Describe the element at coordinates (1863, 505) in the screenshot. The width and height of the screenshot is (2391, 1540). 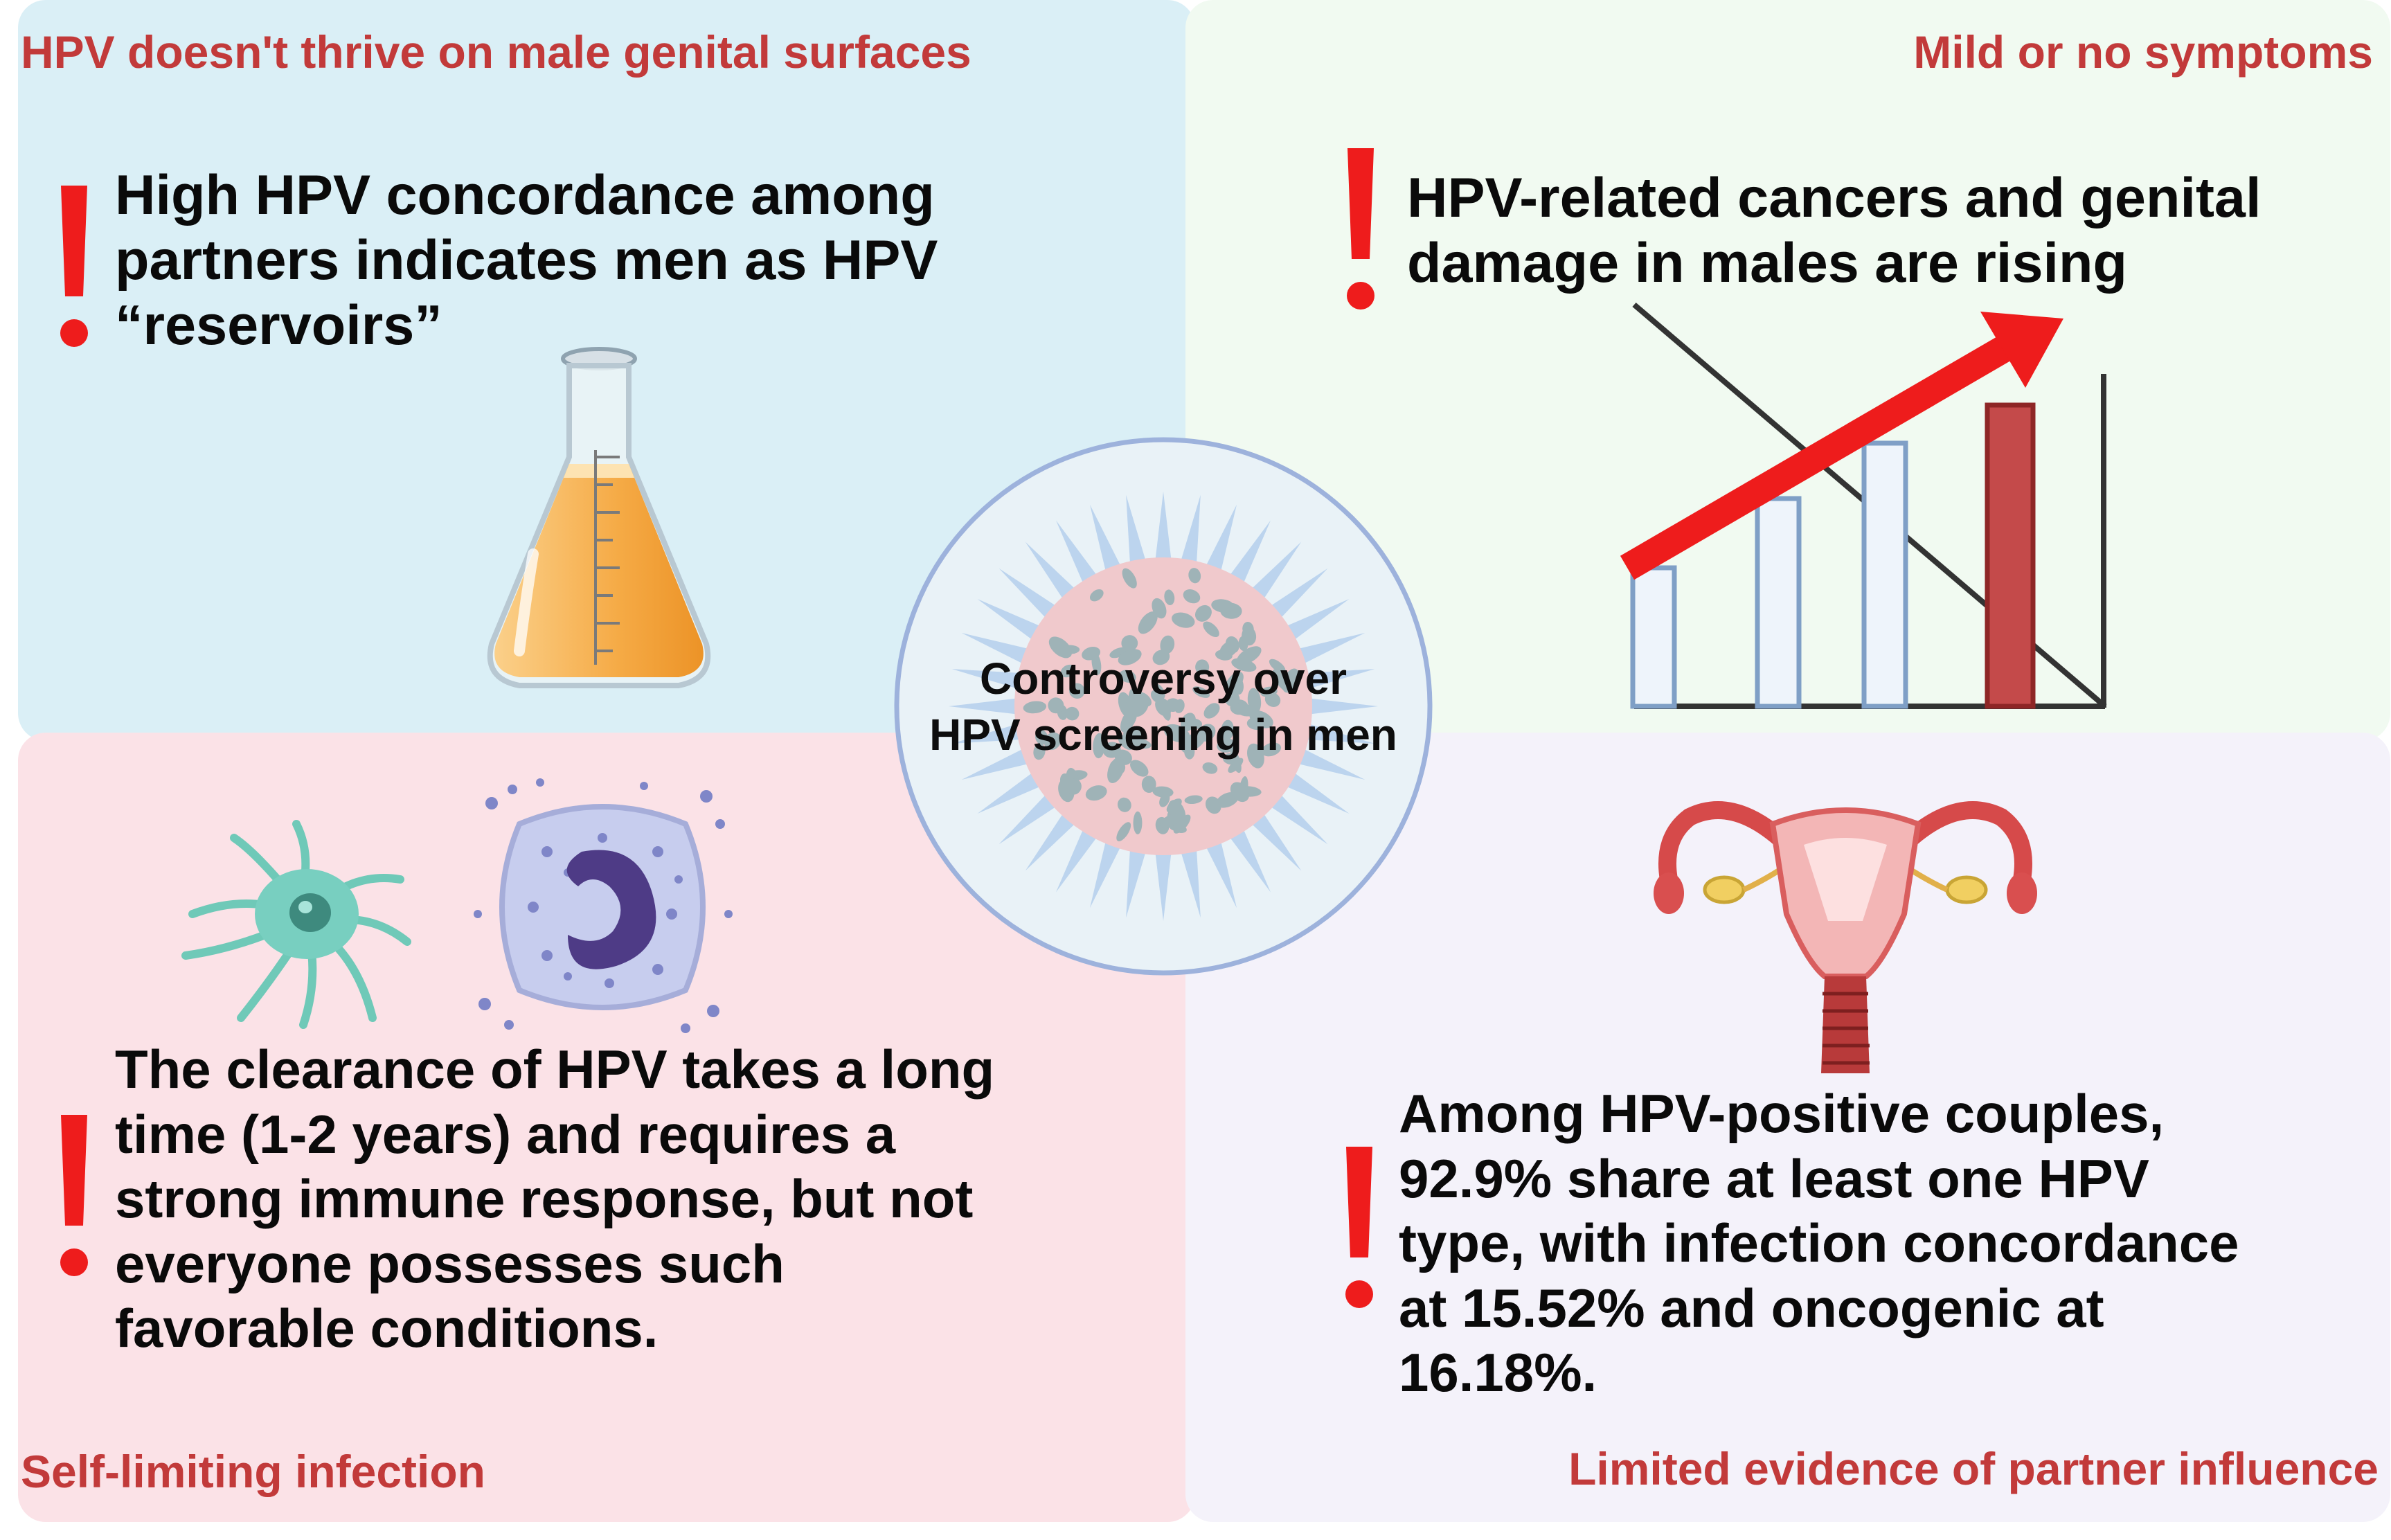
I see `rising-bar-chart-icon` at that location.